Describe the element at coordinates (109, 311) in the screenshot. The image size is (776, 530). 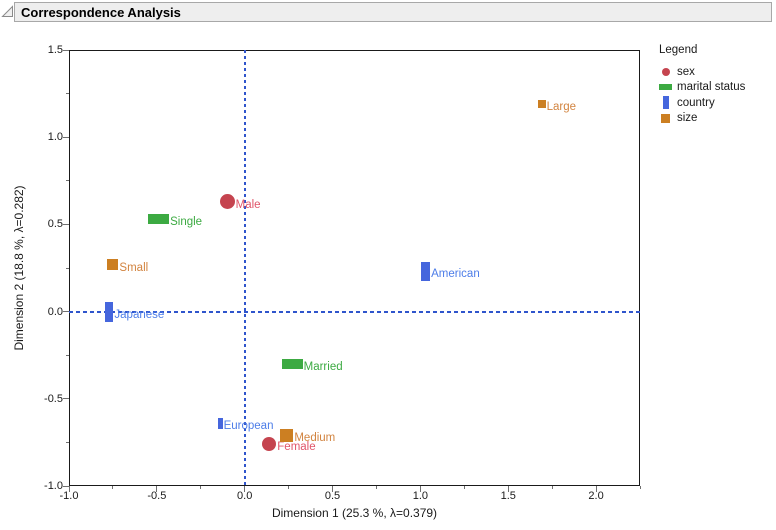
I see `point-japanese` at that location.